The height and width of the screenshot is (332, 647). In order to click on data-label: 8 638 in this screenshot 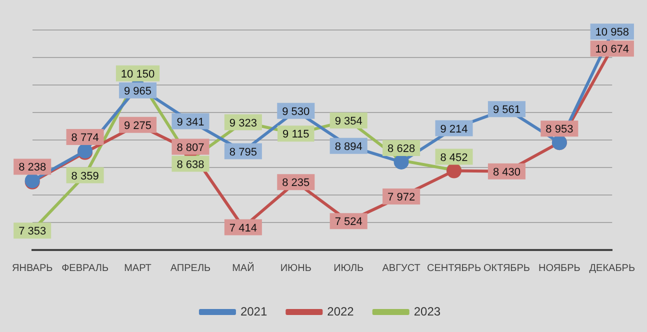, I will do `click(190, 164)`.